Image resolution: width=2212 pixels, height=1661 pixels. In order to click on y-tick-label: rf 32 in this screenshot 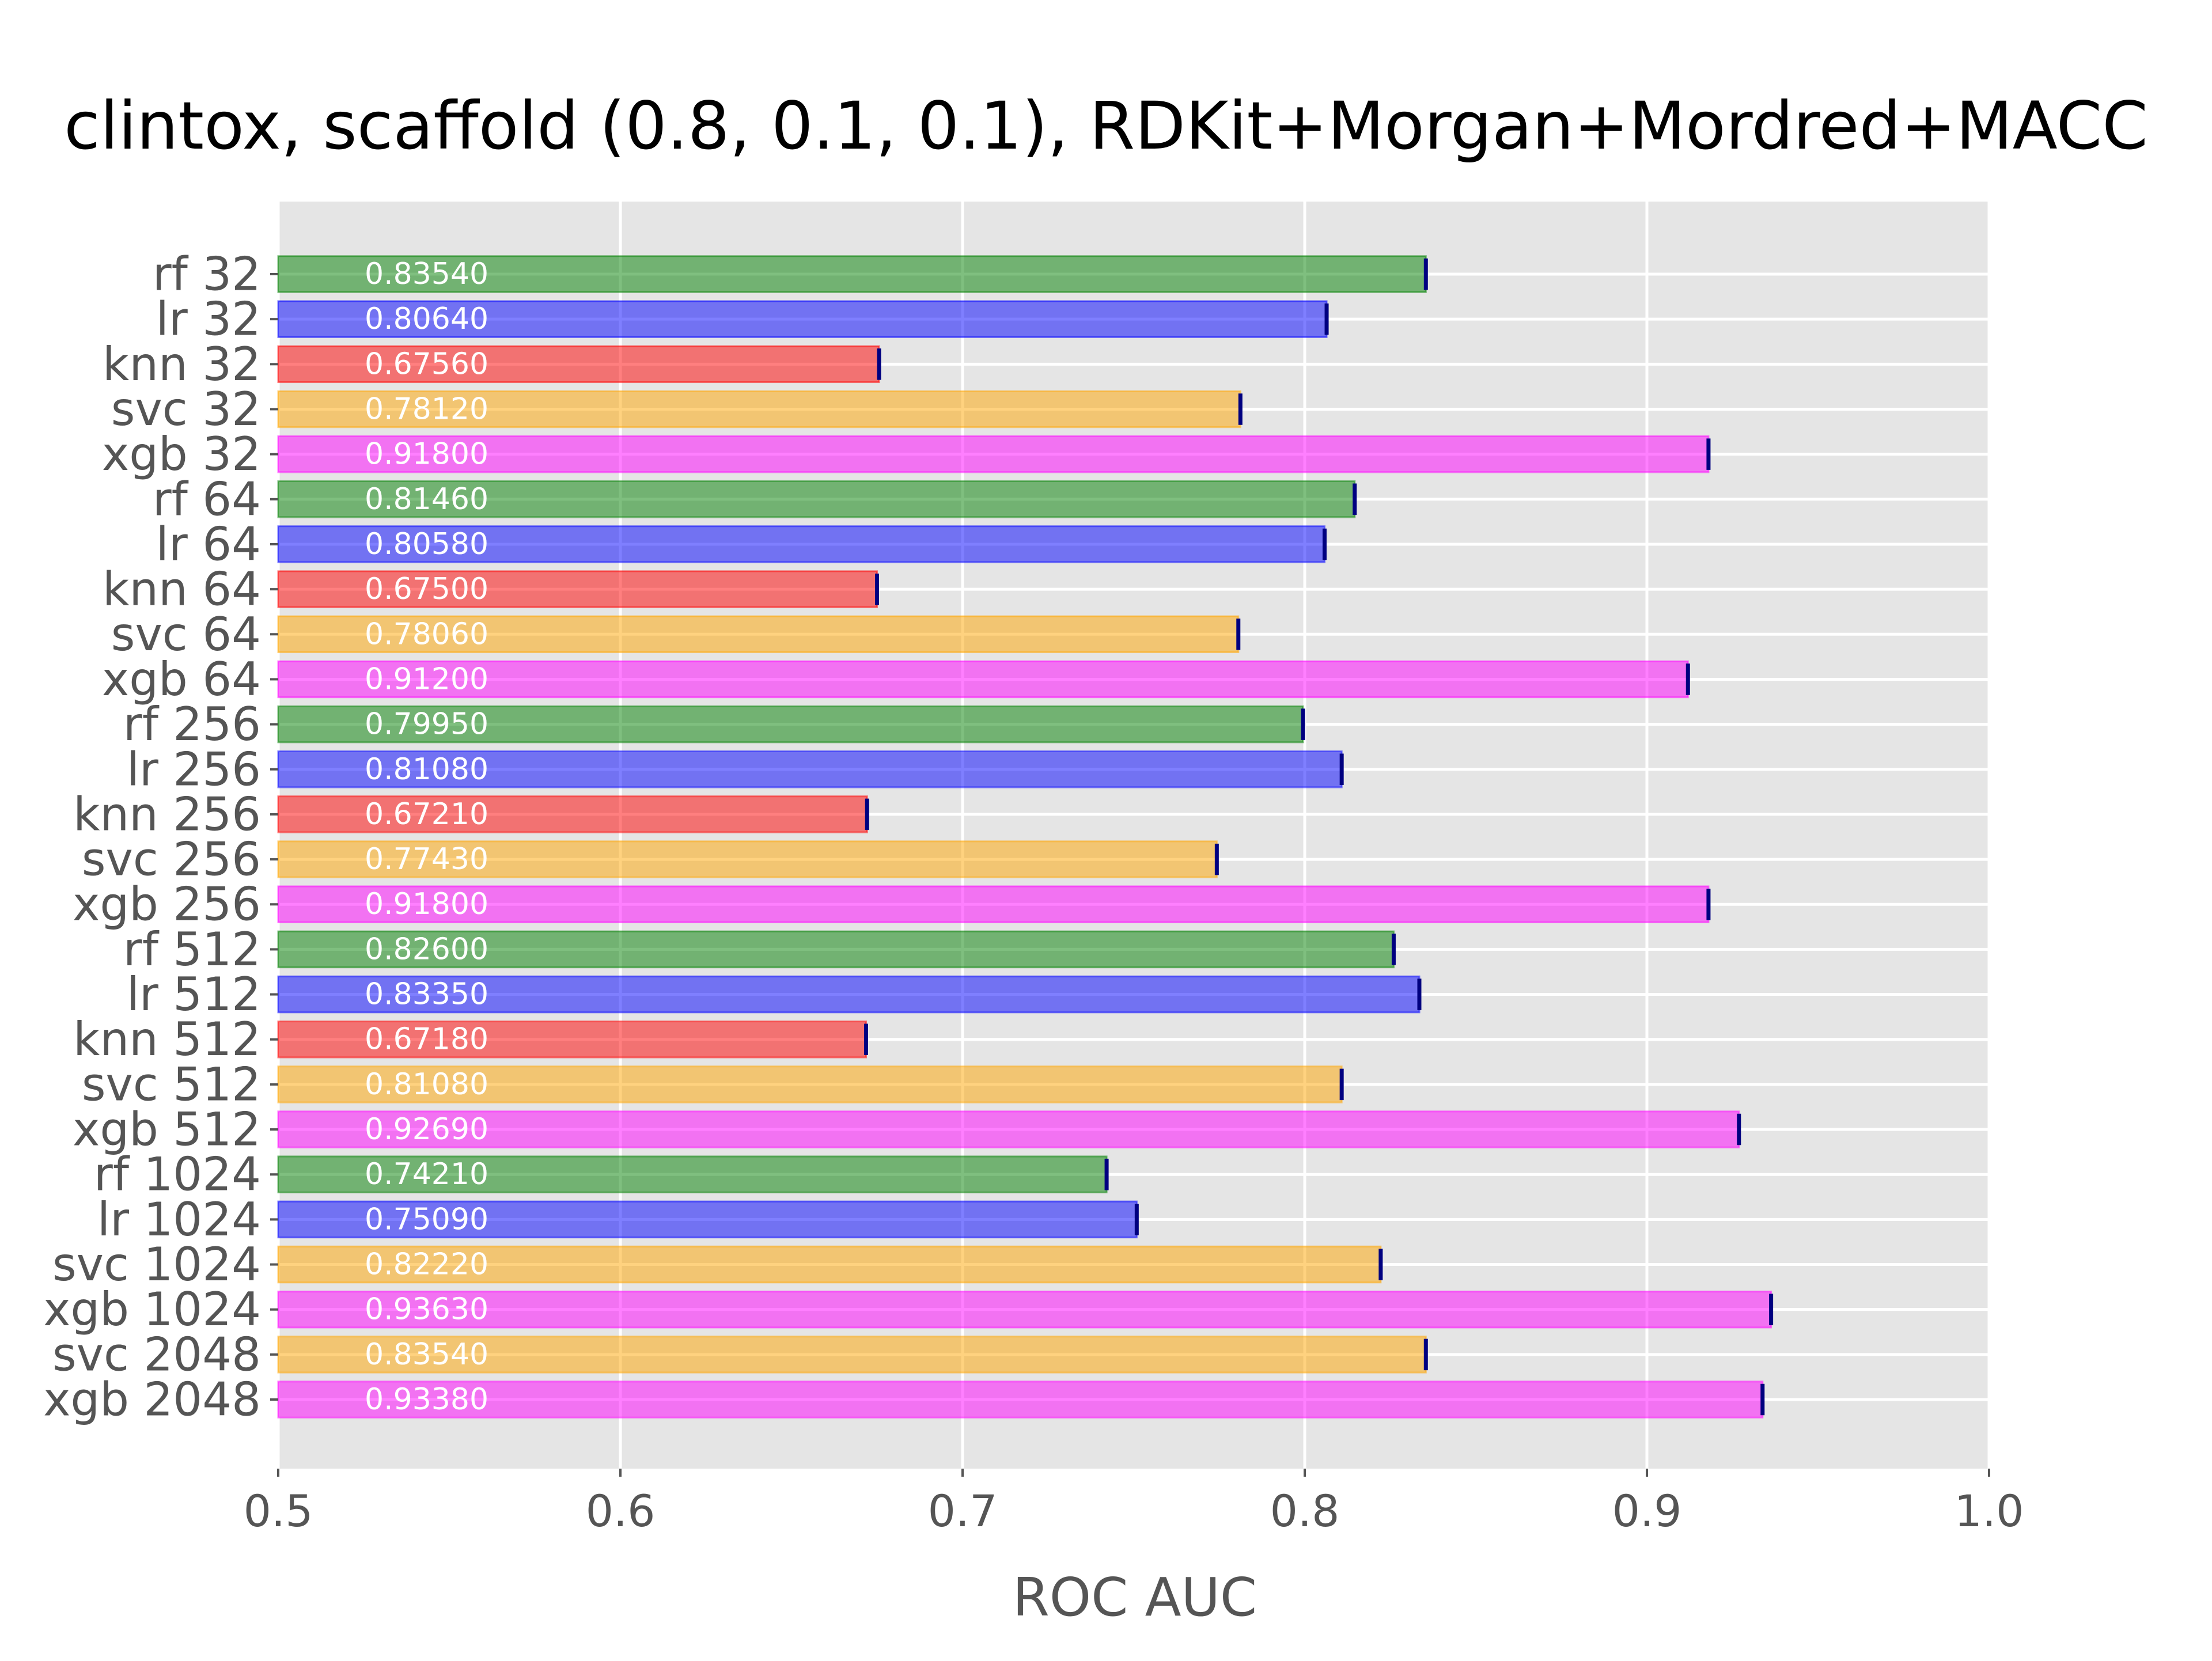, I will do `click(207, 274)`.